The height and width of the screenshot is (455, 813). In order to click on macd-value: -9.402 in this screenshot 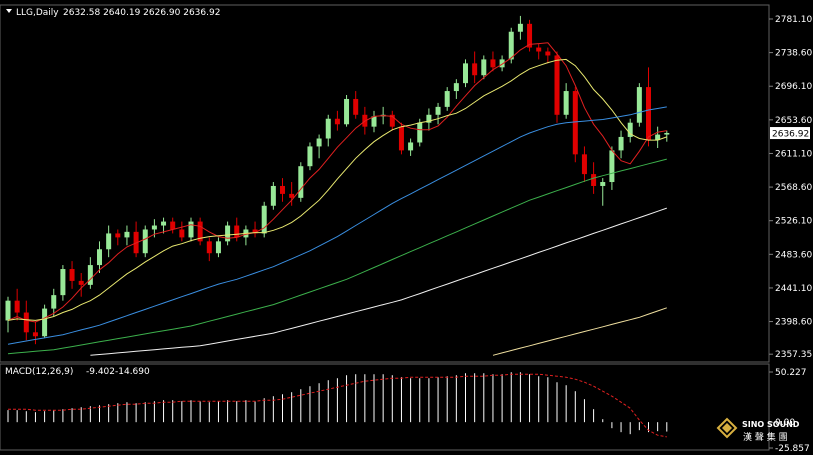, I will do `click(100, 372)`.